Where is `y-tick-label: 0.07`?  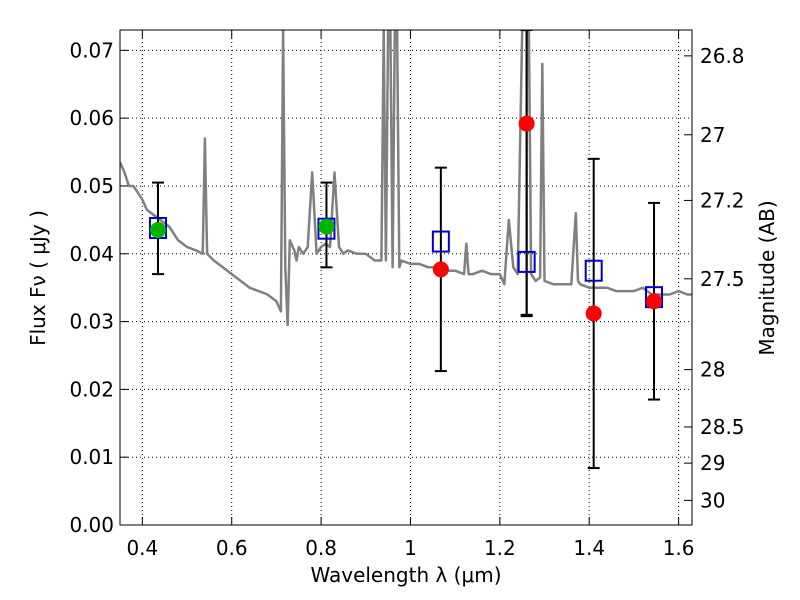
y-tick-label: 0.07 is located at coordinates (91, 50).